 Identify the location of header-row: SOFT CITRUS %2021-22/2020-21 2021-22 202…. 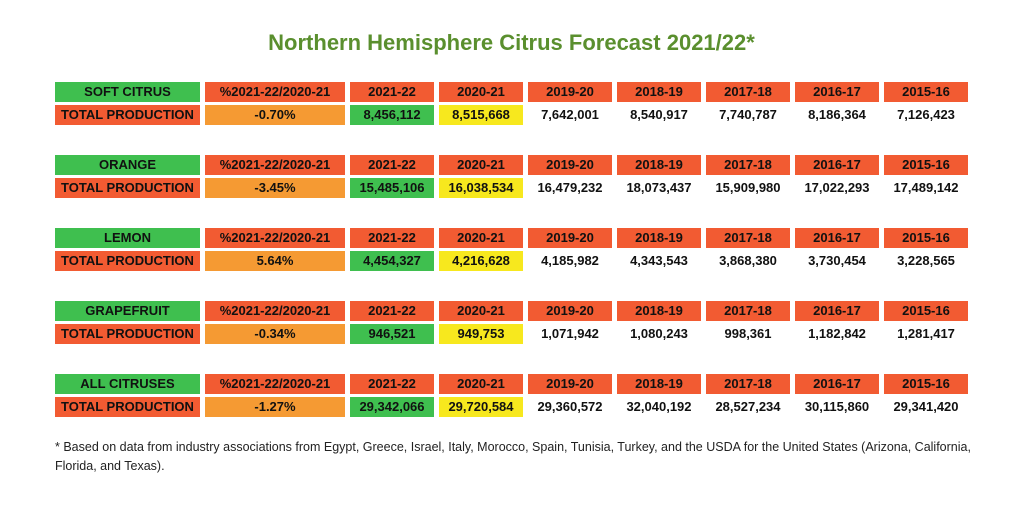
(514, 92).